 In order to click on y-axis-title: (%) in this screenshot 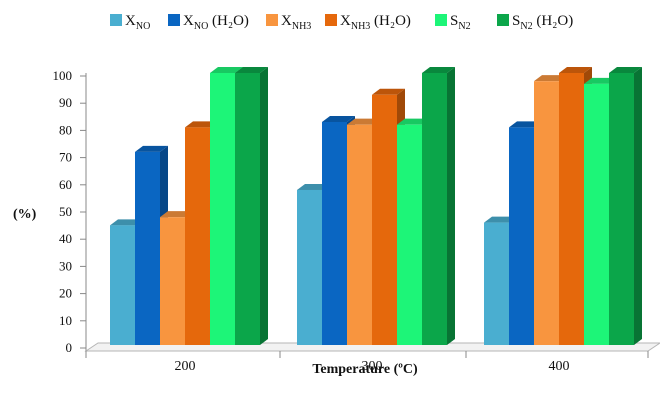, I will do `click(25, 214)`.